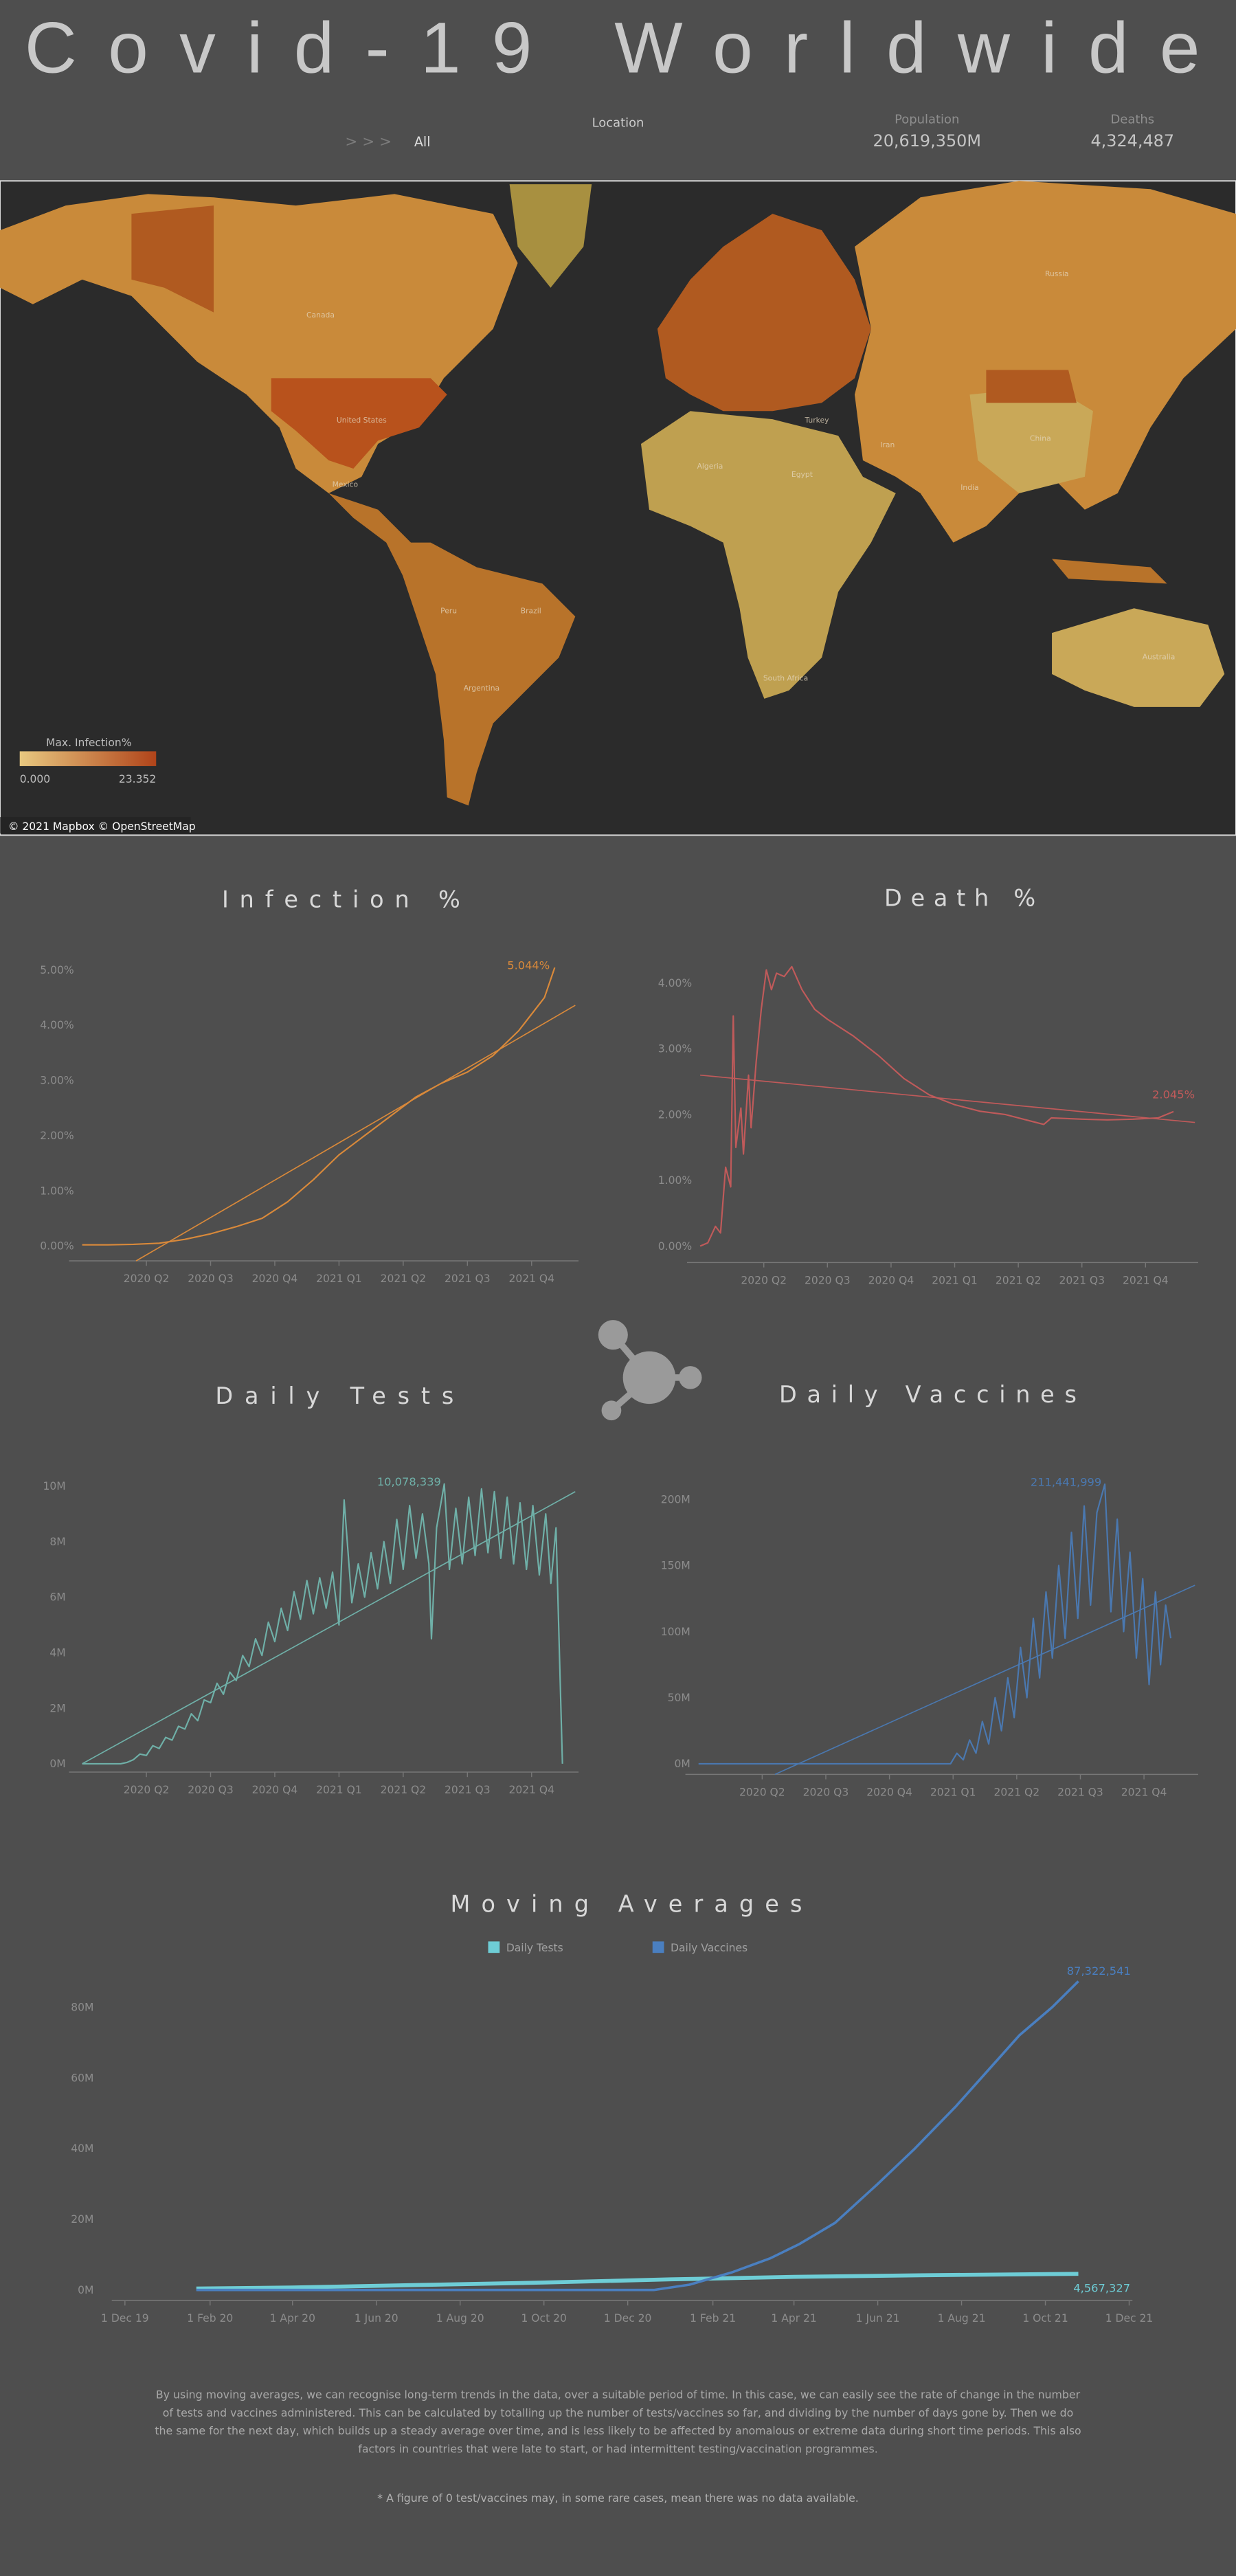 This screenshot has height=2576, width=1236. Describe the element at coordinates (878, 2318) in the screenshot. I see `x-tick-label: 1 Jun 21` at that location.